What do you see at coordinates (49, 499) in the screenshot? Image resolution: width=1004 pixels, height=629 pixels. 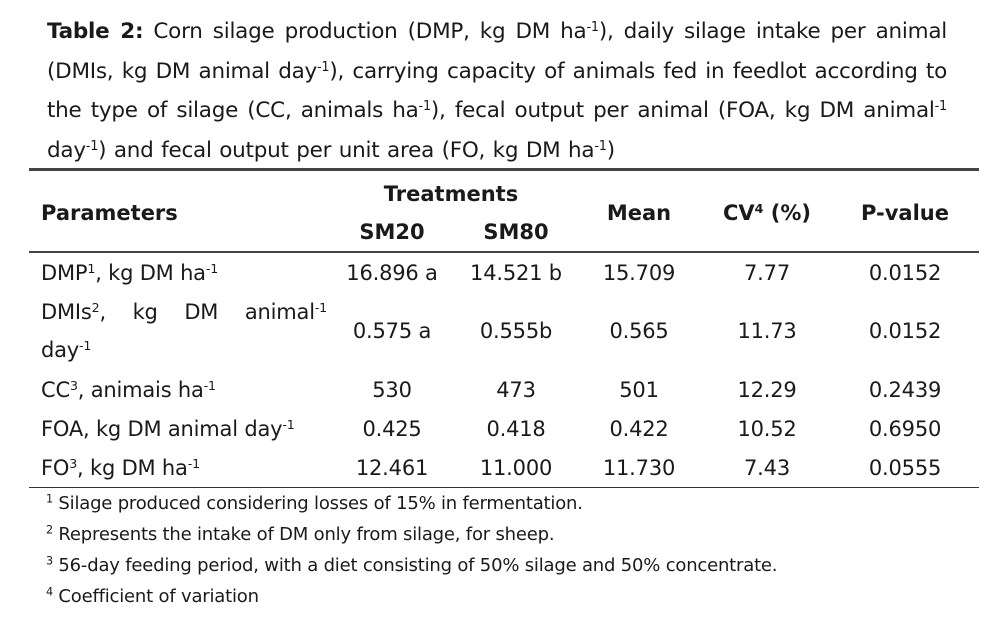 I see `footnote-mark: 1` at bounding box center [49, 499].